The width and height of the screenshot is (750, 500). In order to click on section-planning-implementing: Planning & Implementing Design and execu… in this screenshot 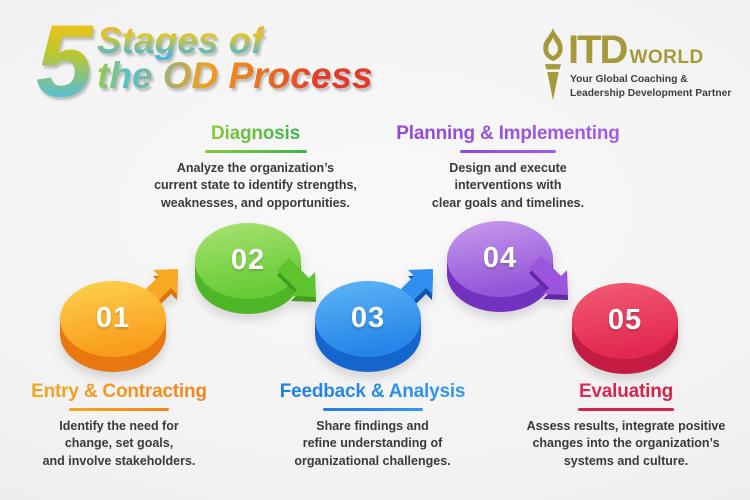, I will do `click(508, 168)`.